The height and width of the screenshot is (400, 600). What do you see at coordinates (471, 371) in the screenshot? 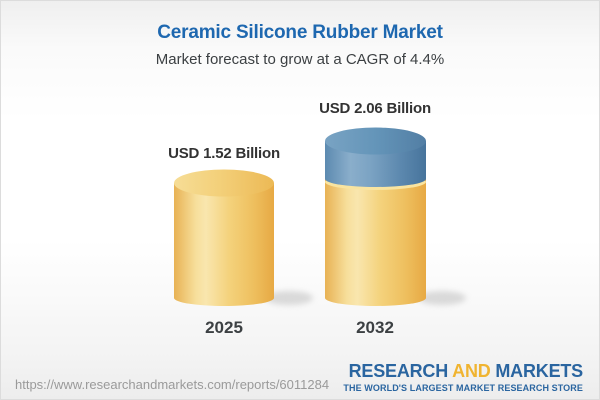
I see `logo-word-and: AND` at bounding box center [471, 371].